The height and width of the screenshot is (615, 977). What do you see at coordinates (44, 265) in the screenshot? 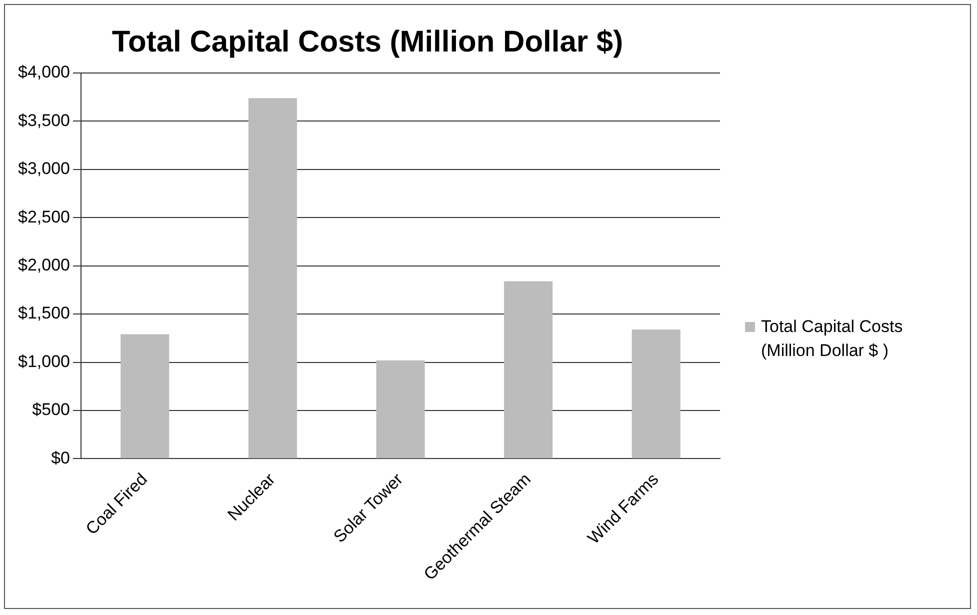
I see `y-tick-label: $2,000` at bounding box center [44, 265].